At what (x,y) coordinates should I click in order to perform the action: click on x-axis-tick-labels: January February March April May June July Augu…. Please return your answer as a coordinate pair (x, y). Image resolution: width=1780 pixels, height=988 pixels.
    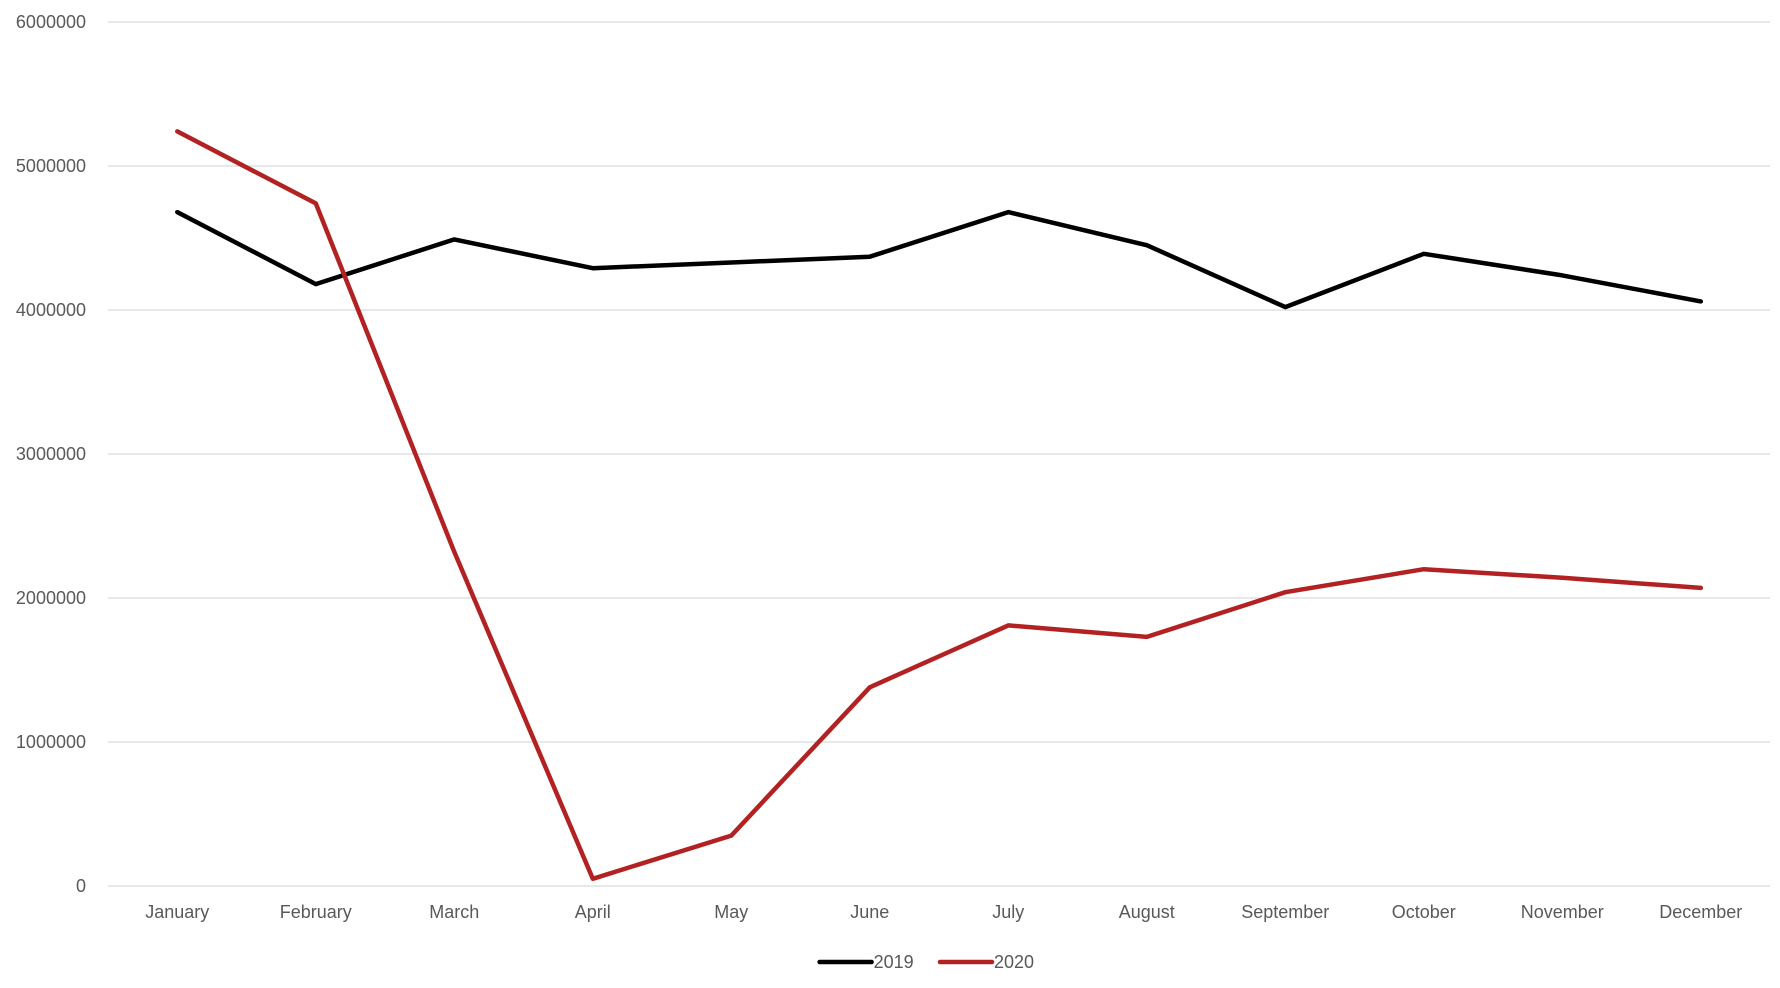
    Looking at the image, I should click on (943, 912).